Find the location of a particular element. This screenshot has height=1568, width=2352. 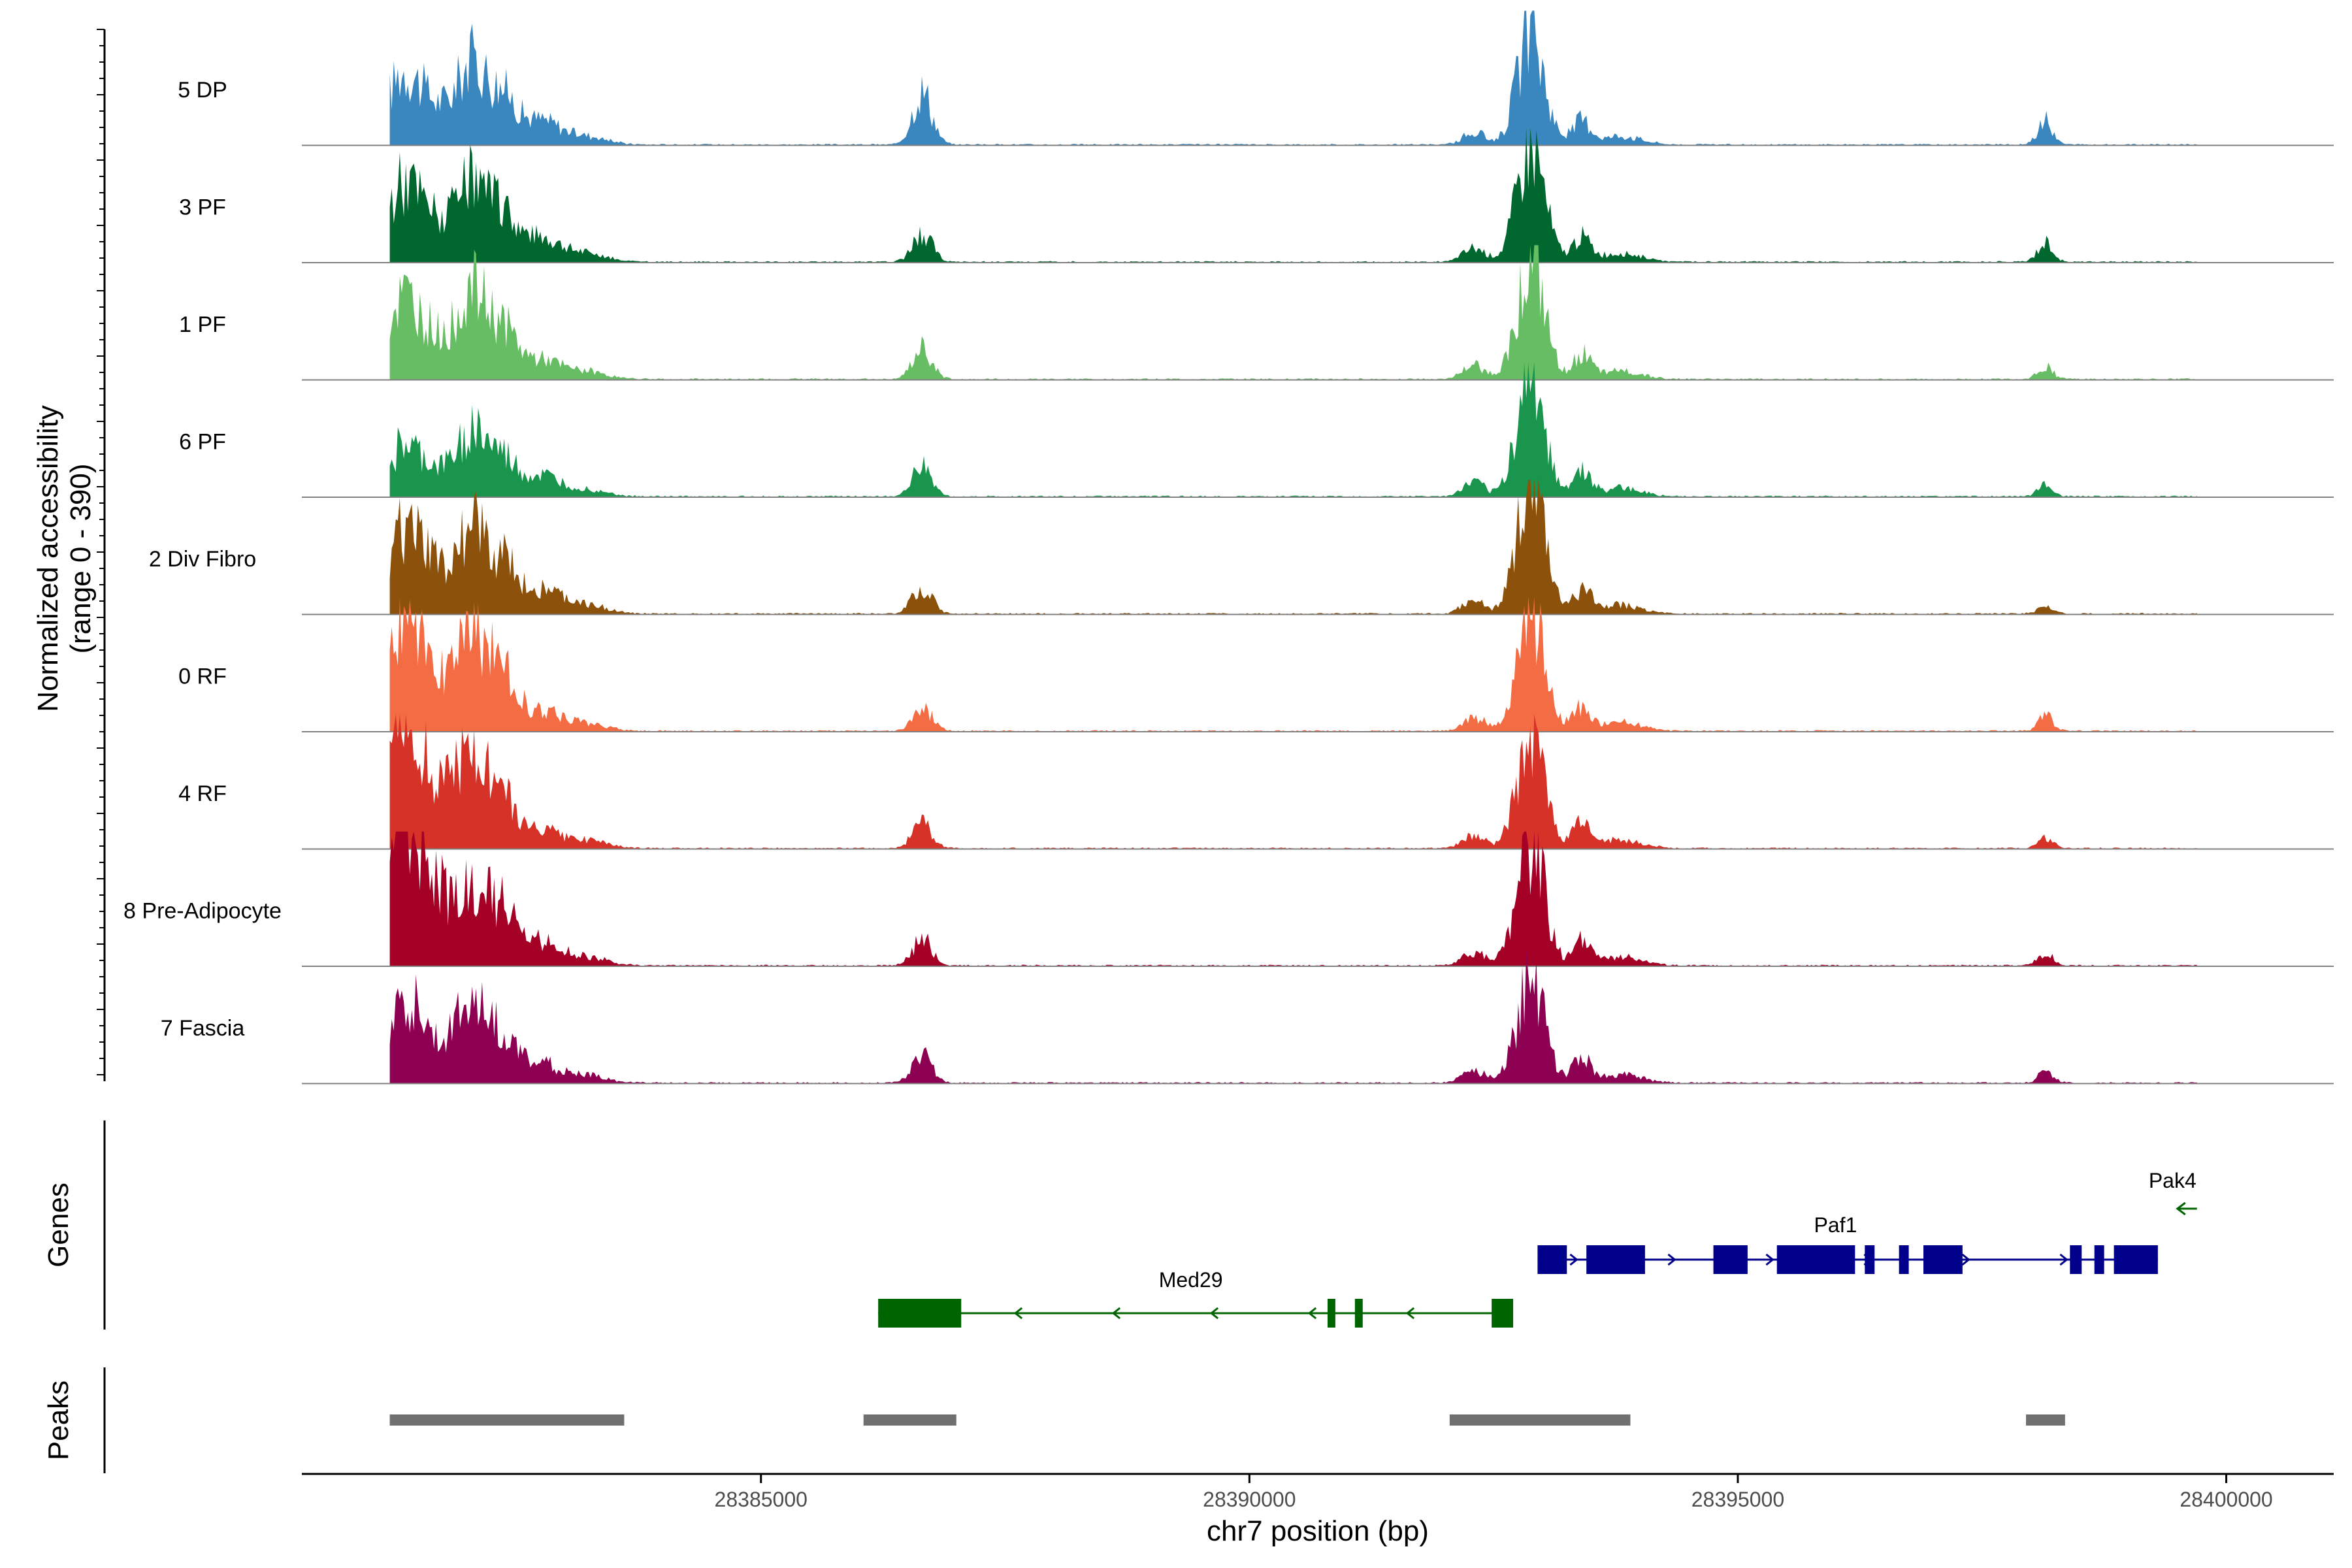

y-axis-range: (range 0 - 390) is located at coordinates (81, 558).